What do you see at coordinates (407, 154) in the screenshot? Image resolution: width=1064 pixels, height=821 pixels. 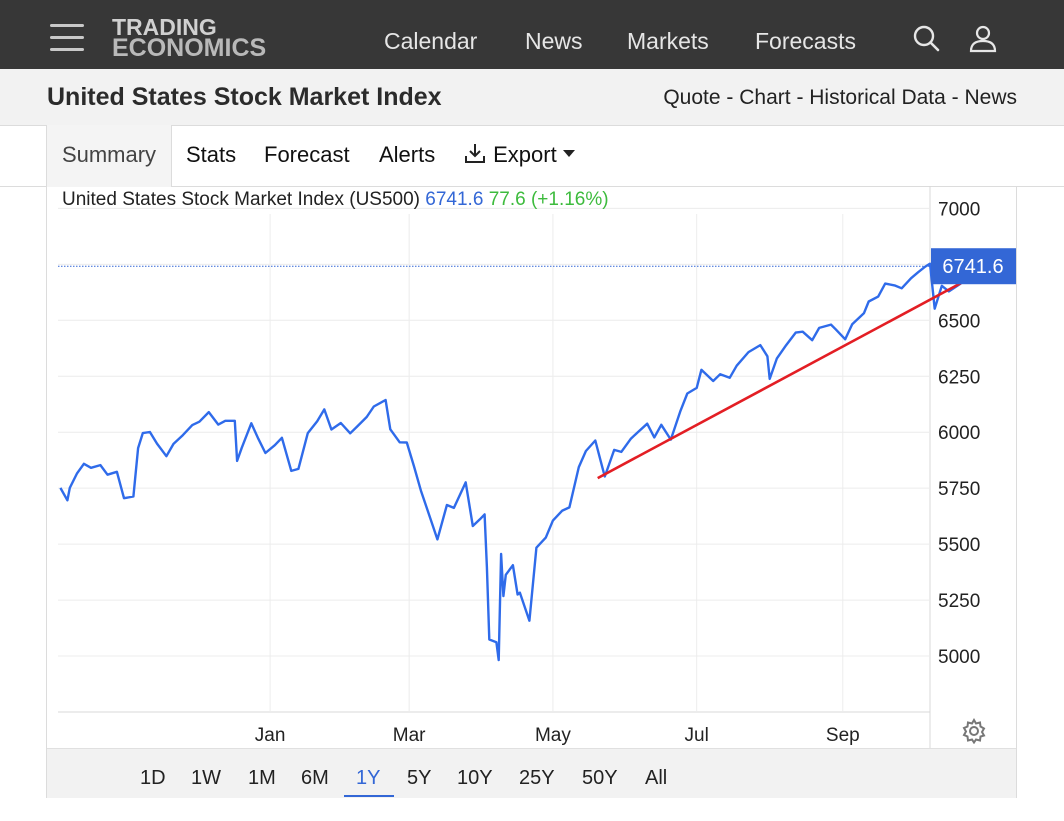 I see `tab-alerts: Alerts` at bounding box center [407, 154].